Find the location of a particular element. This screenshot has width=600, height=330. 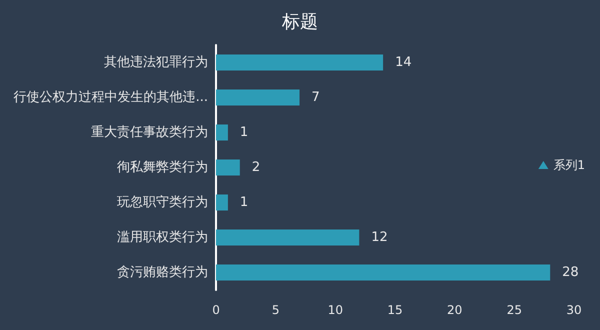

x-tick-label: 15 is located at coordinates (395, 310).